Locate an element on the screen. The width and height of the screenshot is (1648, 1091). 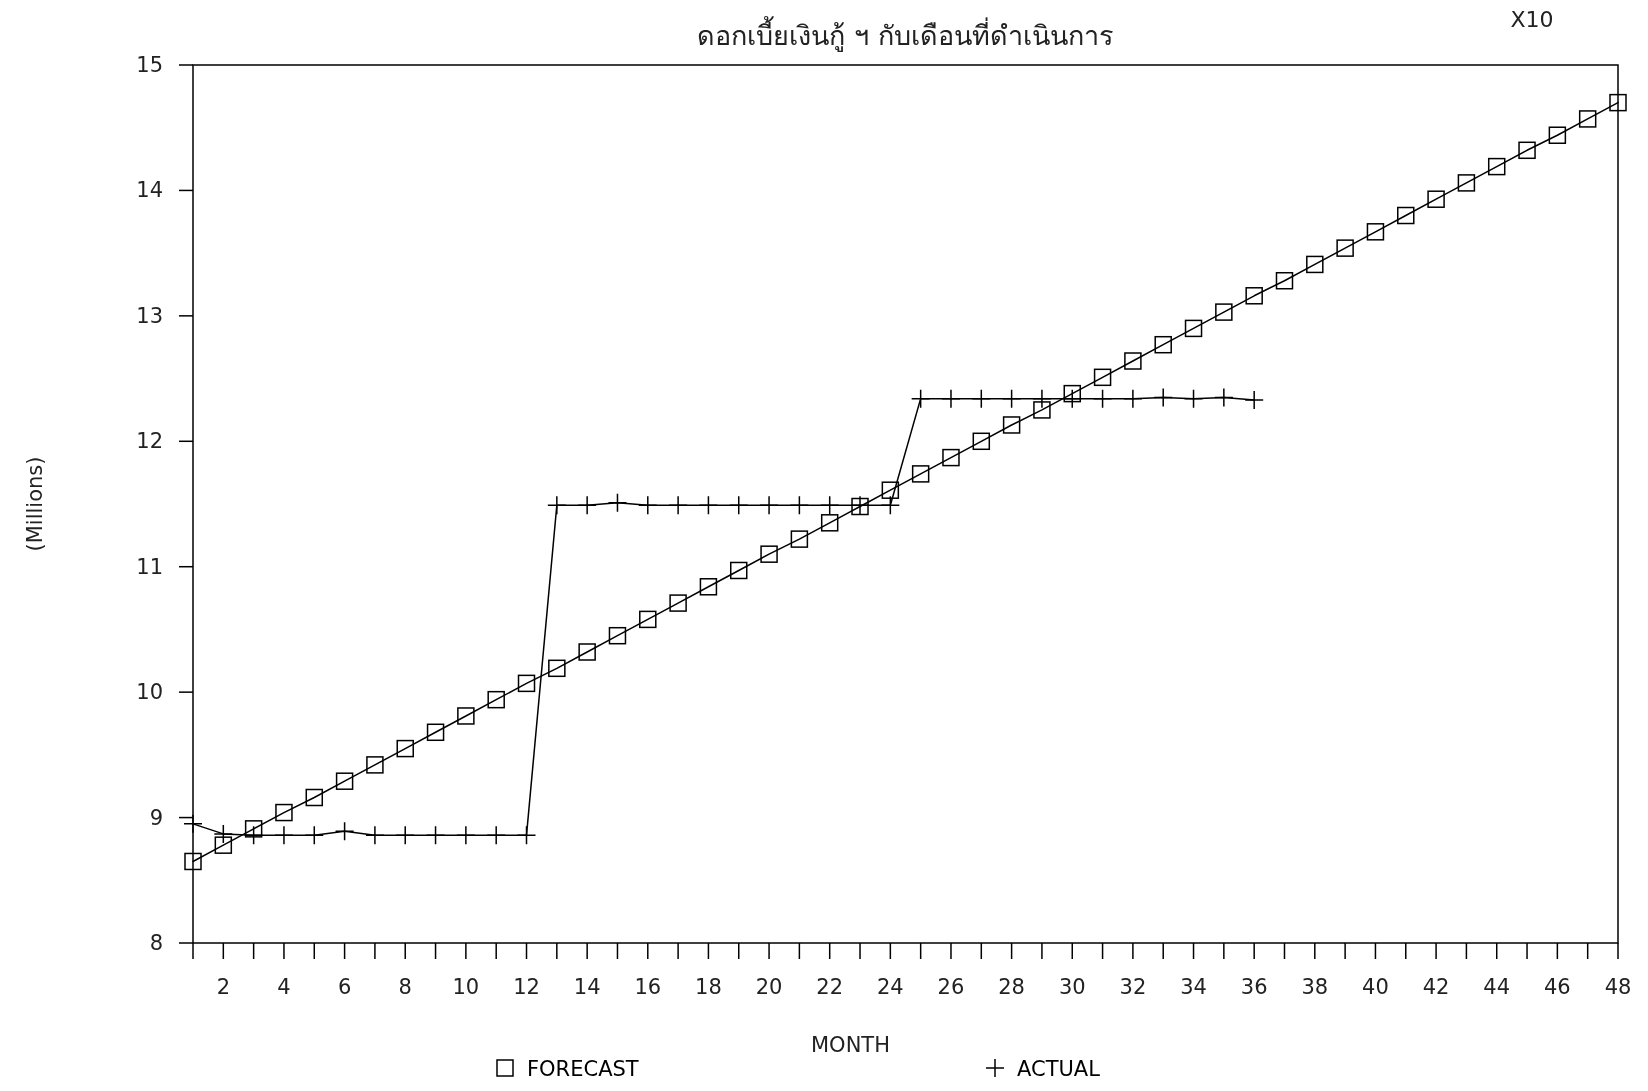
x-tick-label: 18 is located at coordinates (708, 987).